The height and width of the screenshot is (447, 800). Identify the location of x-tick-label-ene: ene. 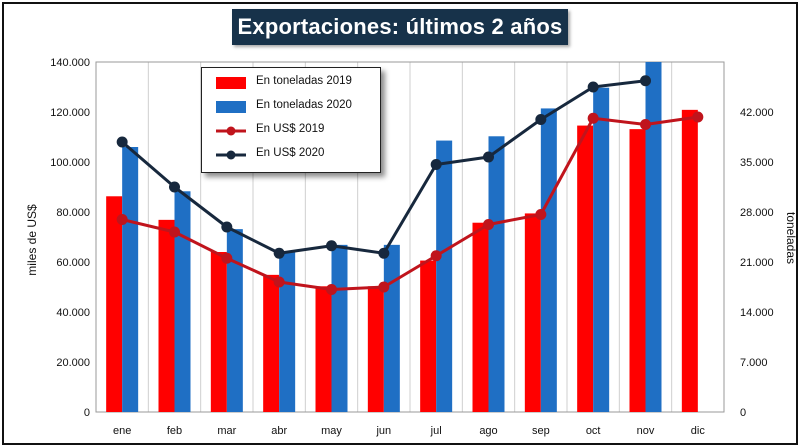
(122, 431).